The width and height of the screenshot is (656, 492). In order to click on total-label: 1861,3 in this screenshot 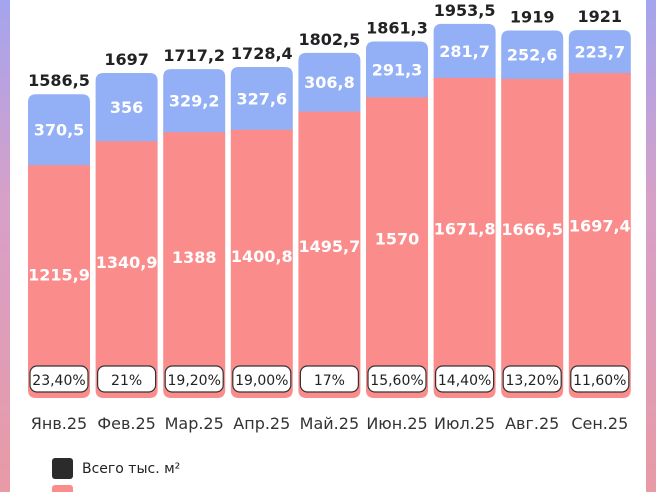, I will do `click(397, 28)`.